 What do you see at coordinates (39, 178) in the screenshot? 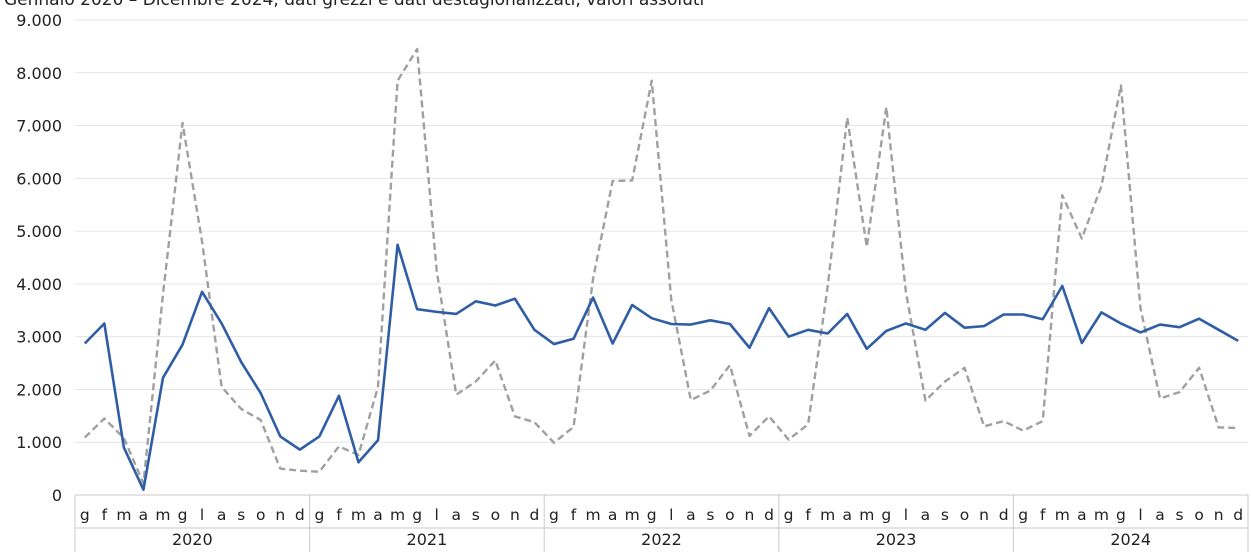
I see `y-tick-label: 6.000` at bounding box center [39, 178].